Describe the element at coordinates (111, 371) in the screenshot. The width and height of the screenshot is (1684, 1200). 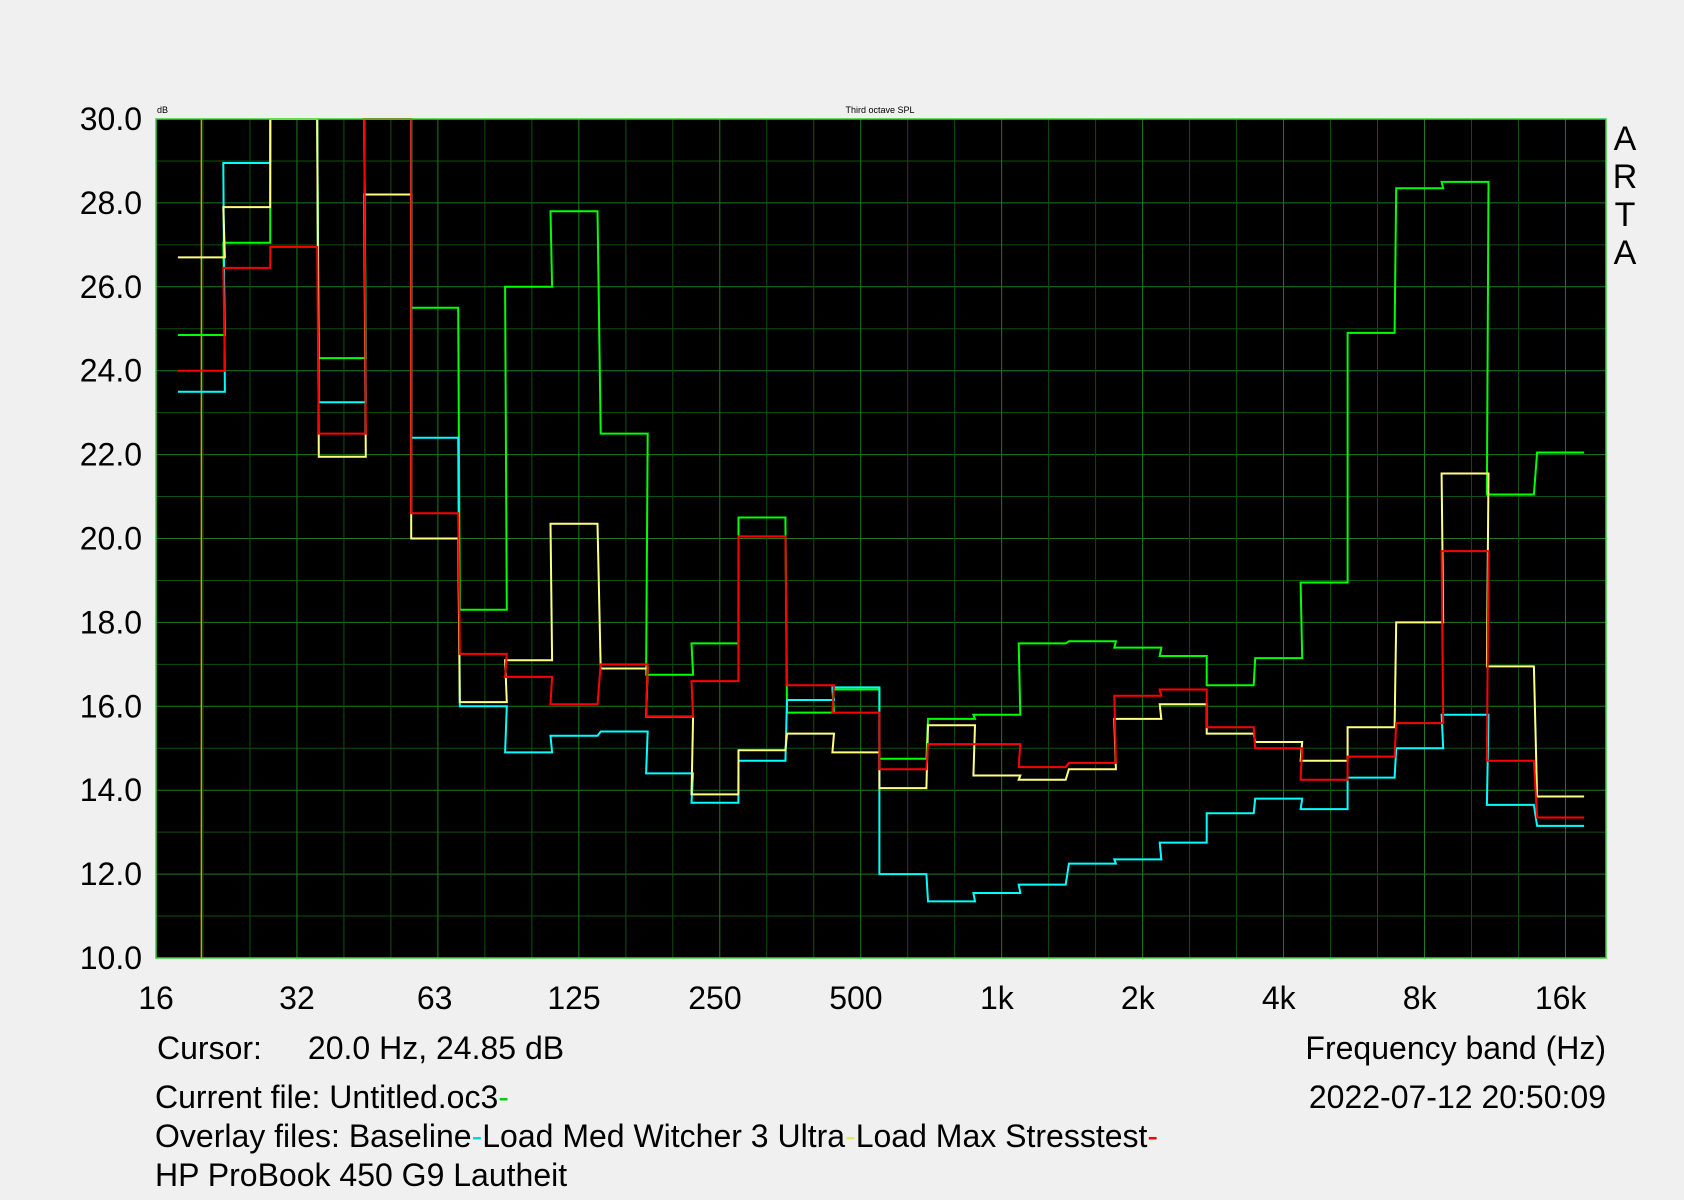
I see `y-tick-label: 24.0` at that location.